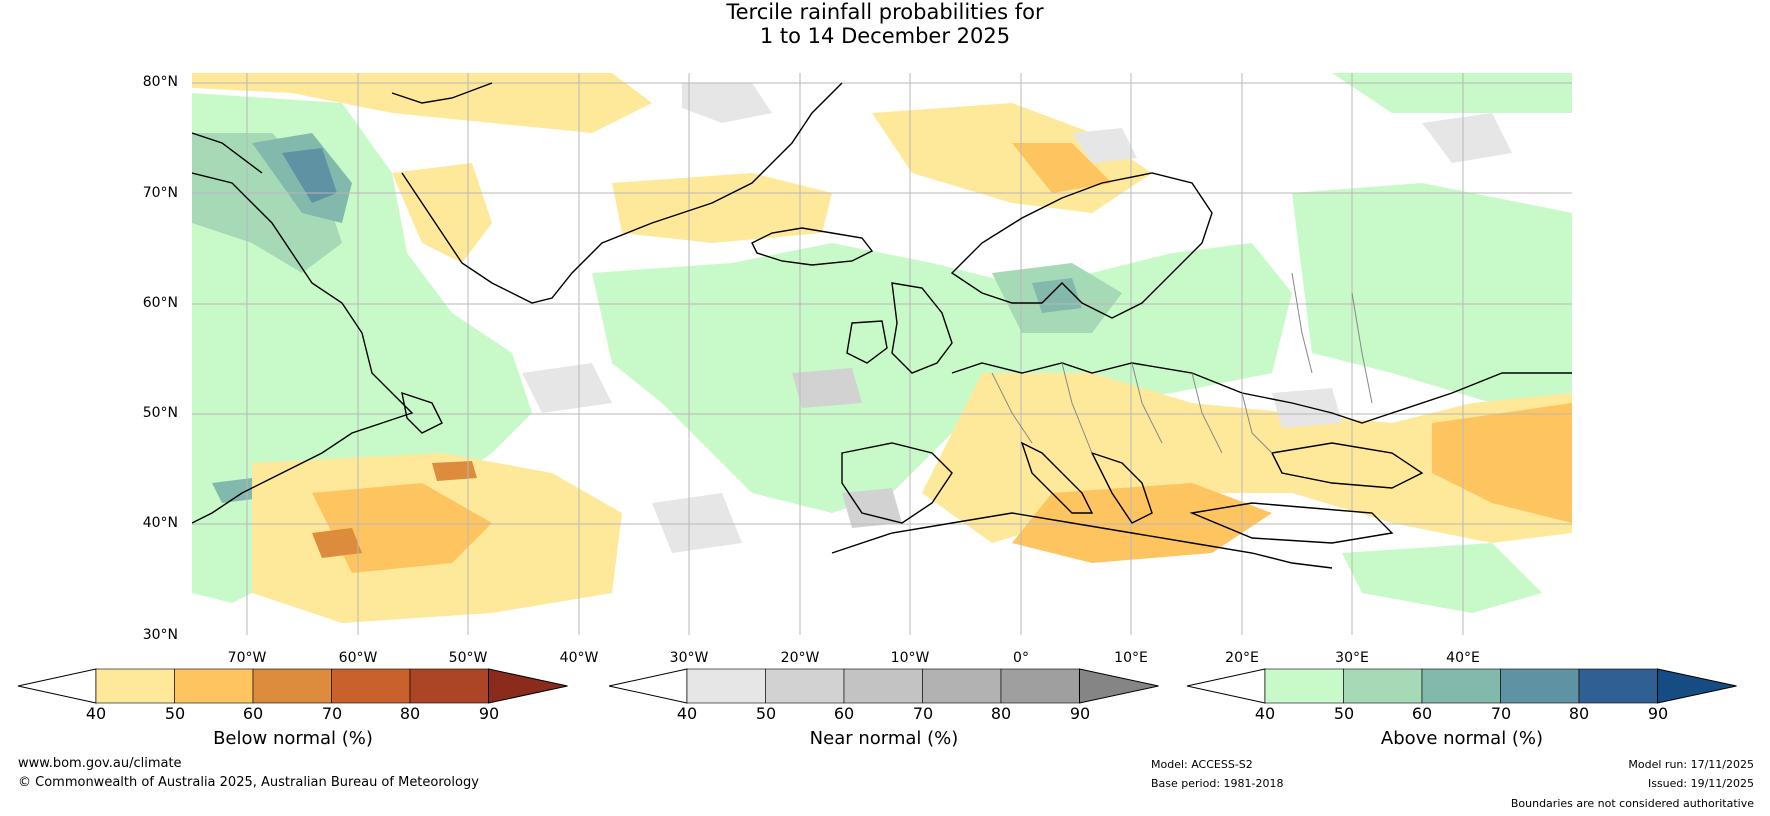  What do you see at coordinates (247, 658) in the screenshot?
I see `lon-label-70w: 70°W` at bounding box center [247, 658].